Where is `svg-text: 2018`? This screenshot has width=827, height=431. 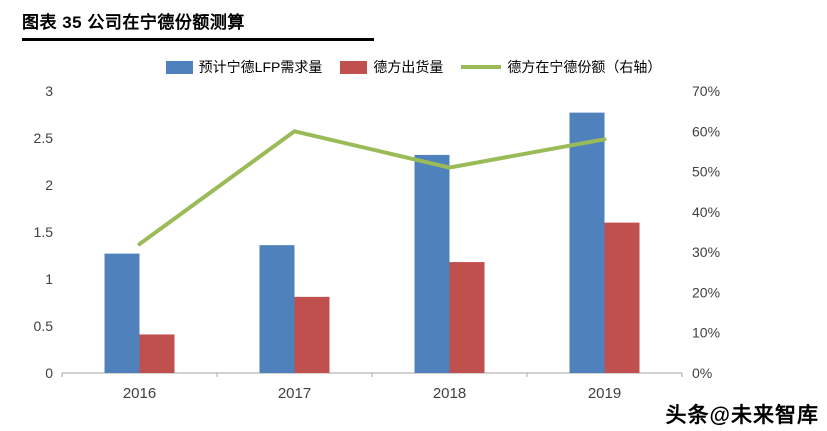
svg-text: 2018 is located at coordinates (449, 393).